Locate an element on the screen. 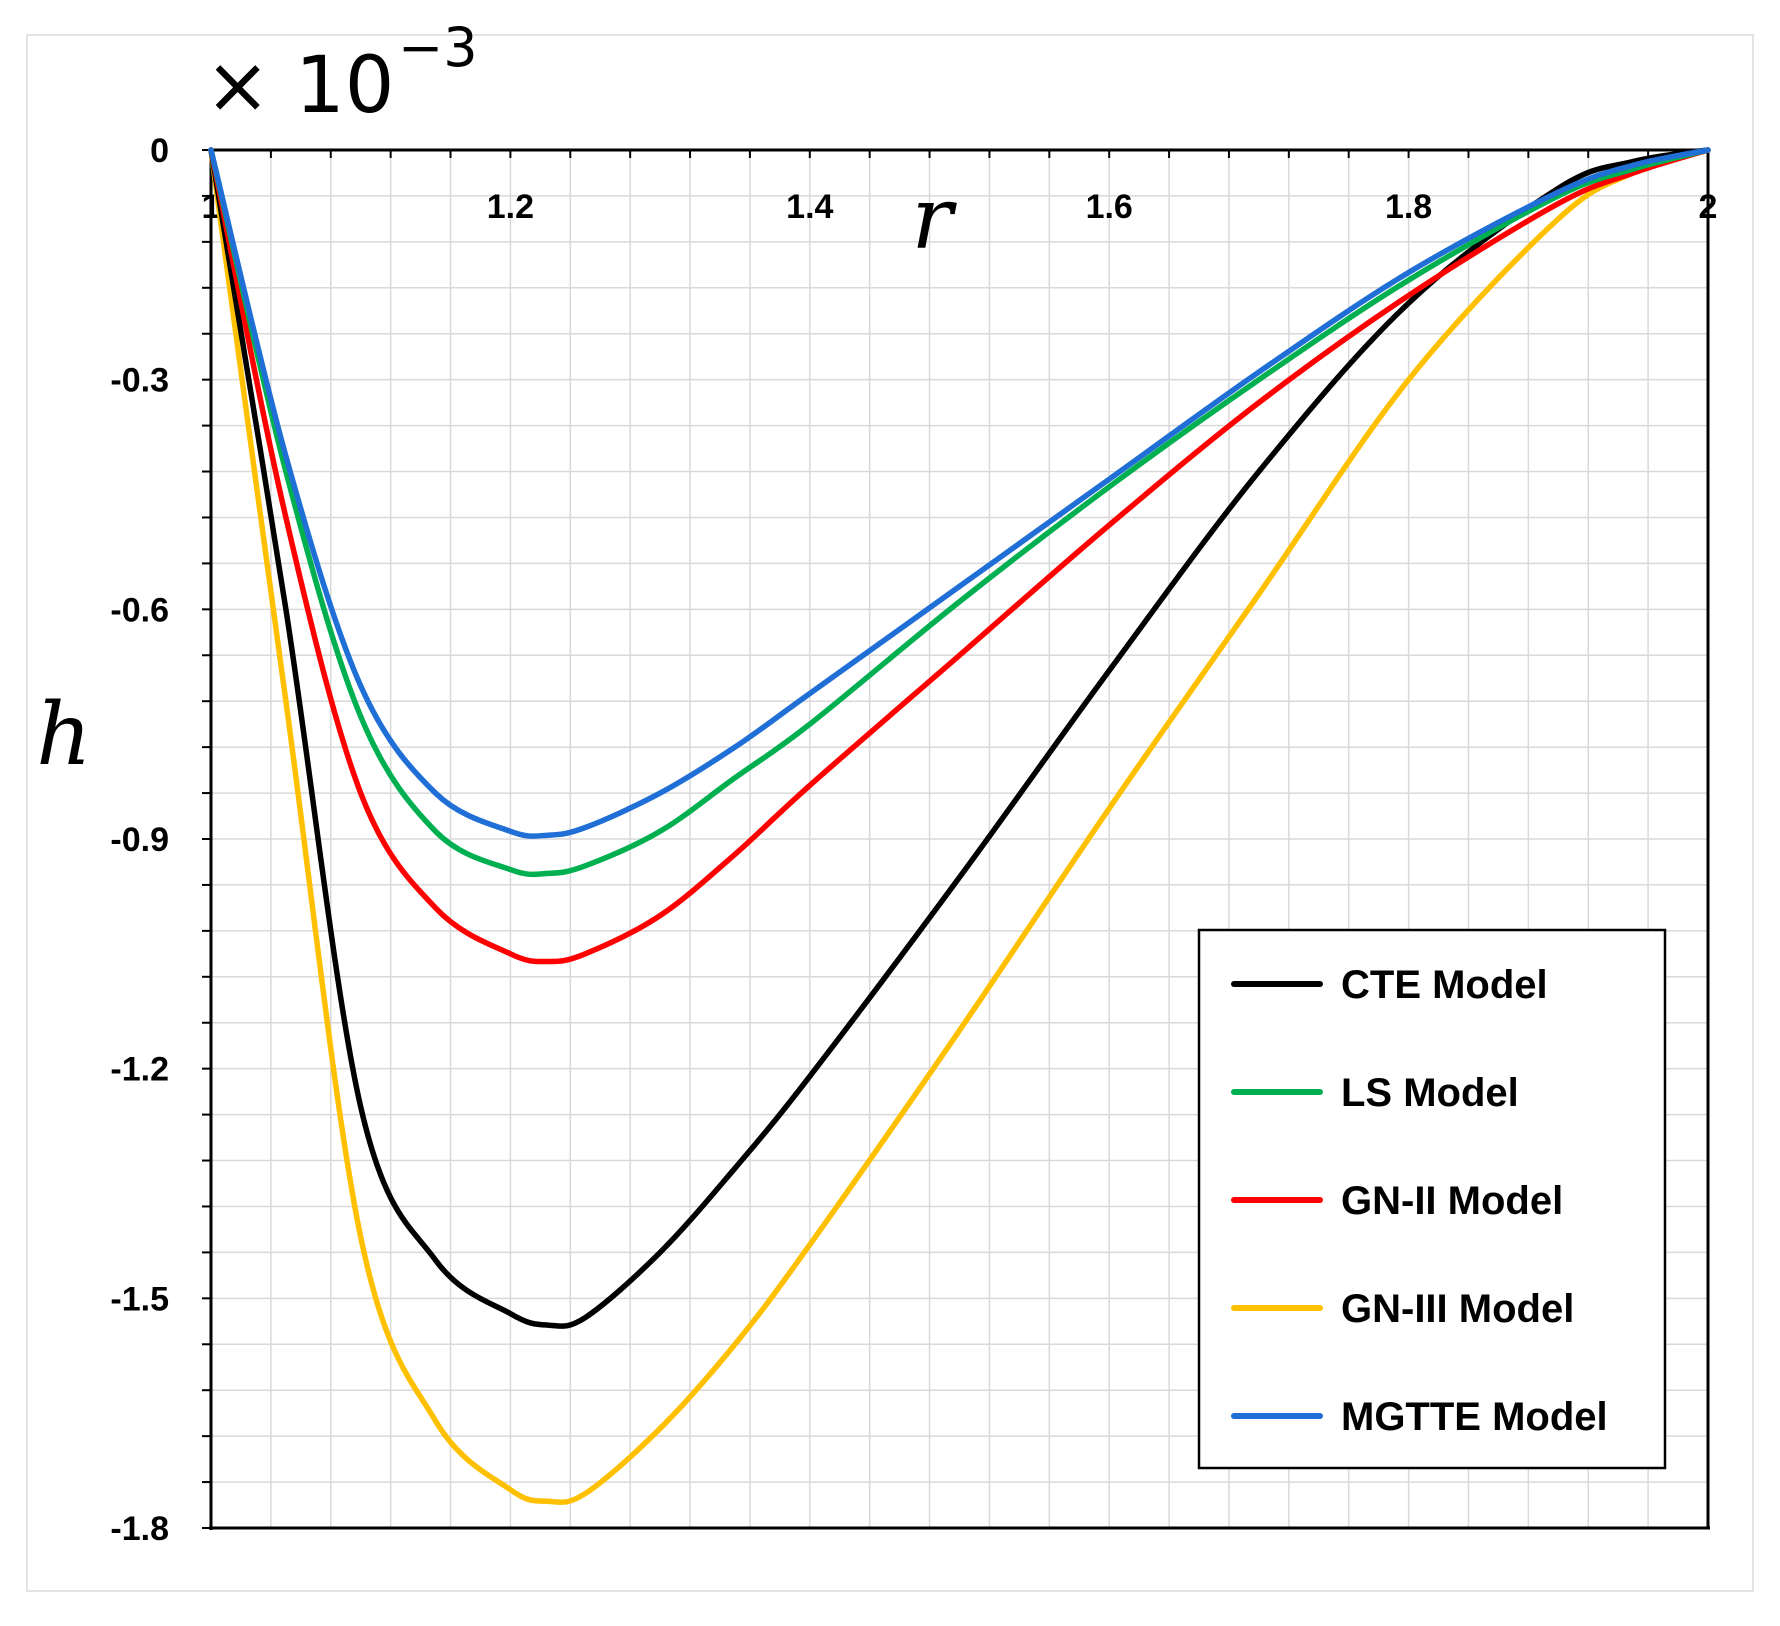 This screenshot has width=1780, height=1626. scale-note: × 10 is located at coordinates (299, 86).